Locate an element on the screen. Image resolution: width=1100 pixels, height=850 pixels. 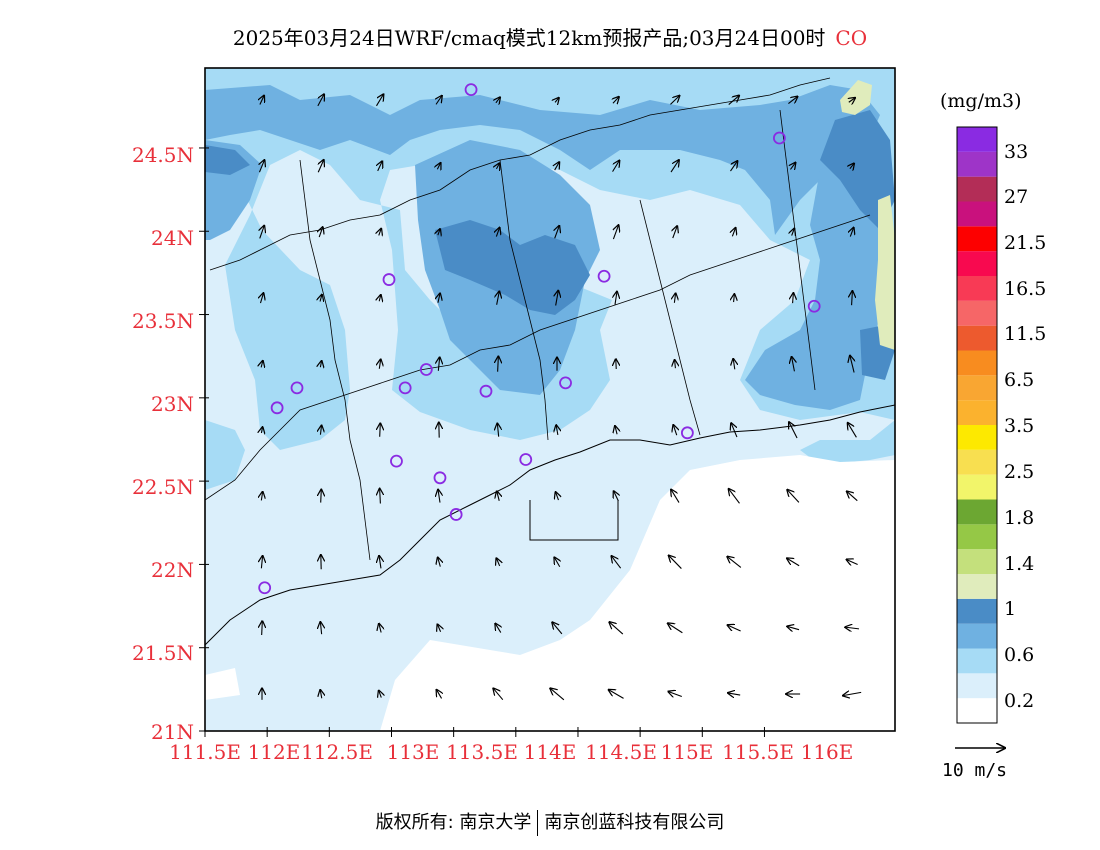
colorbar-frame is located at coordinates (977, 425).